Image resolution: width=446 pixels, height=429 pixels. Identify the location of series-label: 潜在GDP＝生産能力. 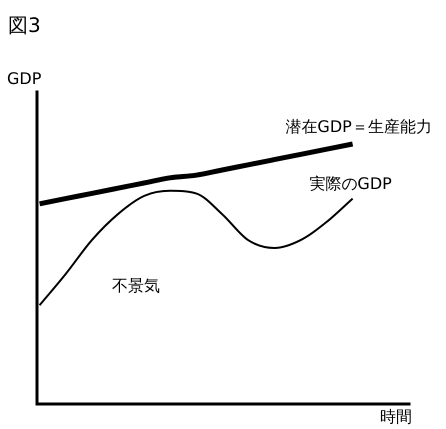
(358, 126).